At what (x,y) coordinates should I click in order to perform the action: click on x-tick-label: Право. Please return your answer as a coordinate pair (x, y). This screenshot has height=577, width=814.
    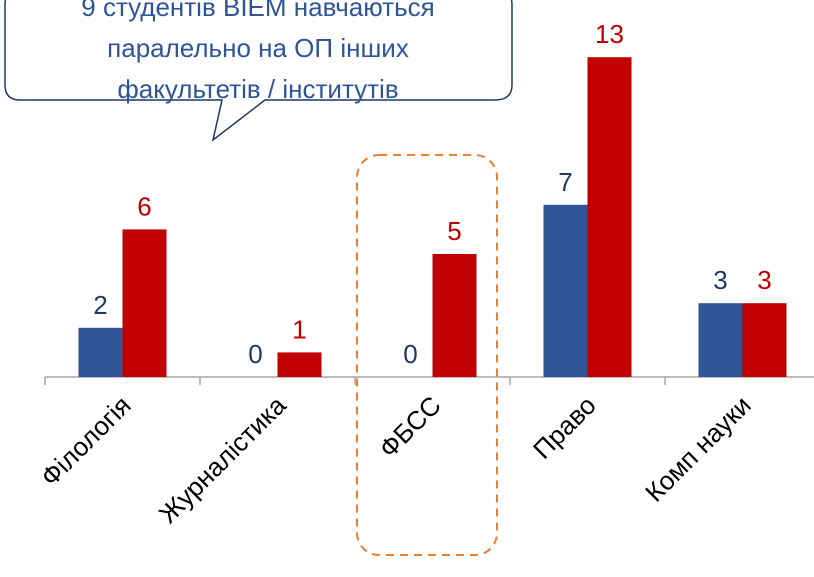
    Looking at the image, I should click on (564, 427).